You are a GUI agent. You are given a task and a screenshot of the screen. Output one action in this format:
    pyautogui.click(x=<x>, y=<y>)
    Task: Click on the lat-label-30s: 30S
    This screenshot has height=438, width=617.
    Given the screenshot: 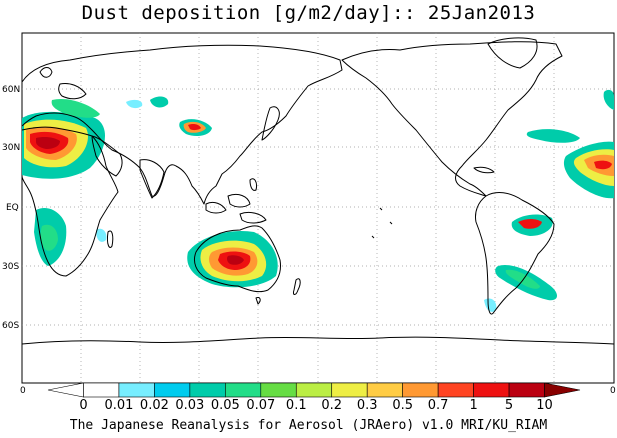 What is the action you would take?
    pyautogui.click(x=10, y=267)
    